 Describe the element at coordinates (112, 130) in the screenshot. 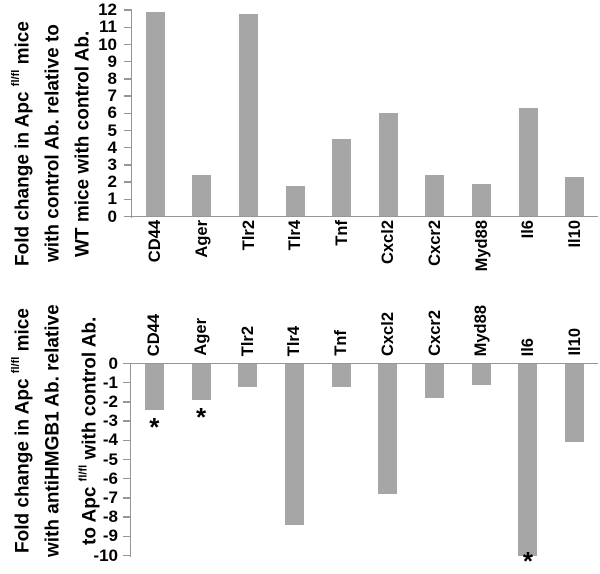

I see `y-tick-label: 5` at that location.